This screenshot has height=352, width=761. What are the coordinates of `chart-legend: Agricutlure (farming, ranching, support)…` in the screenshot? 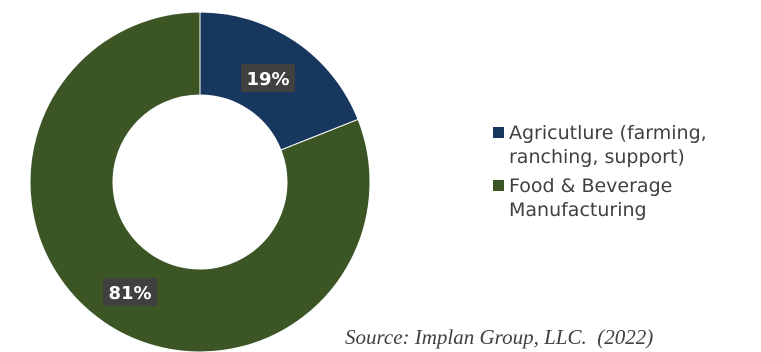 It's located at (624, 174).